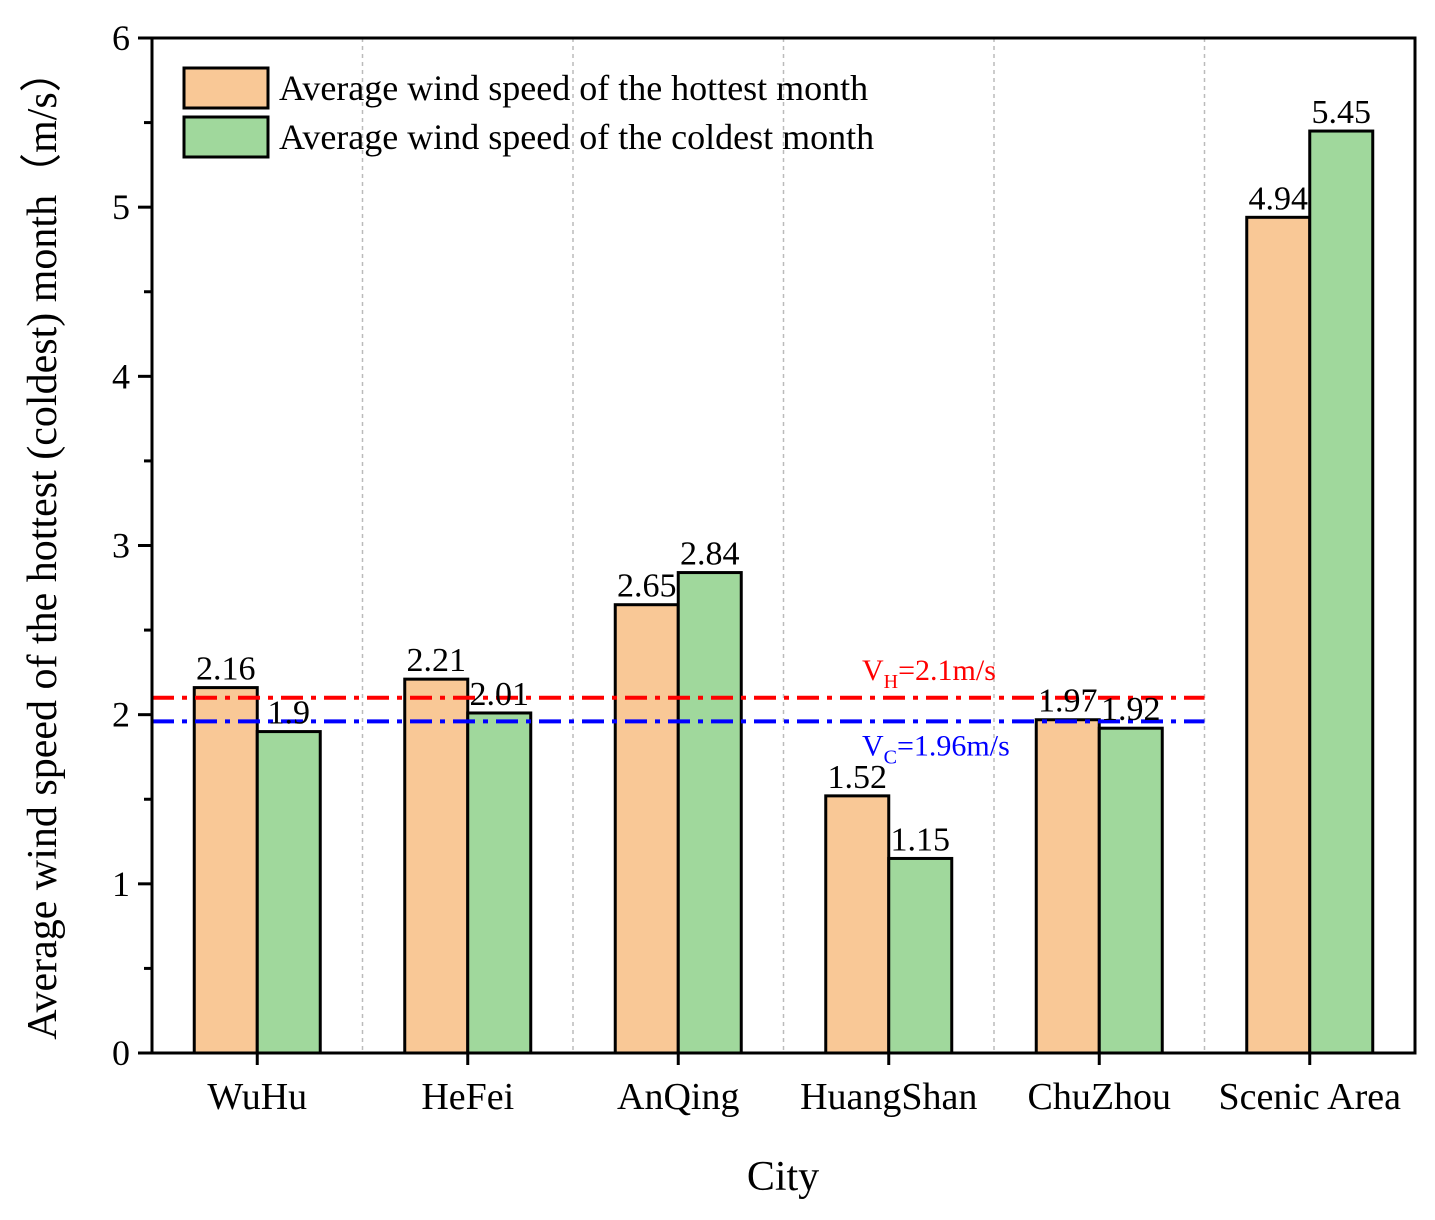 The image size is (1435, 1220). I want to click on x-tick-label: HeFei, so click(467, 1097).